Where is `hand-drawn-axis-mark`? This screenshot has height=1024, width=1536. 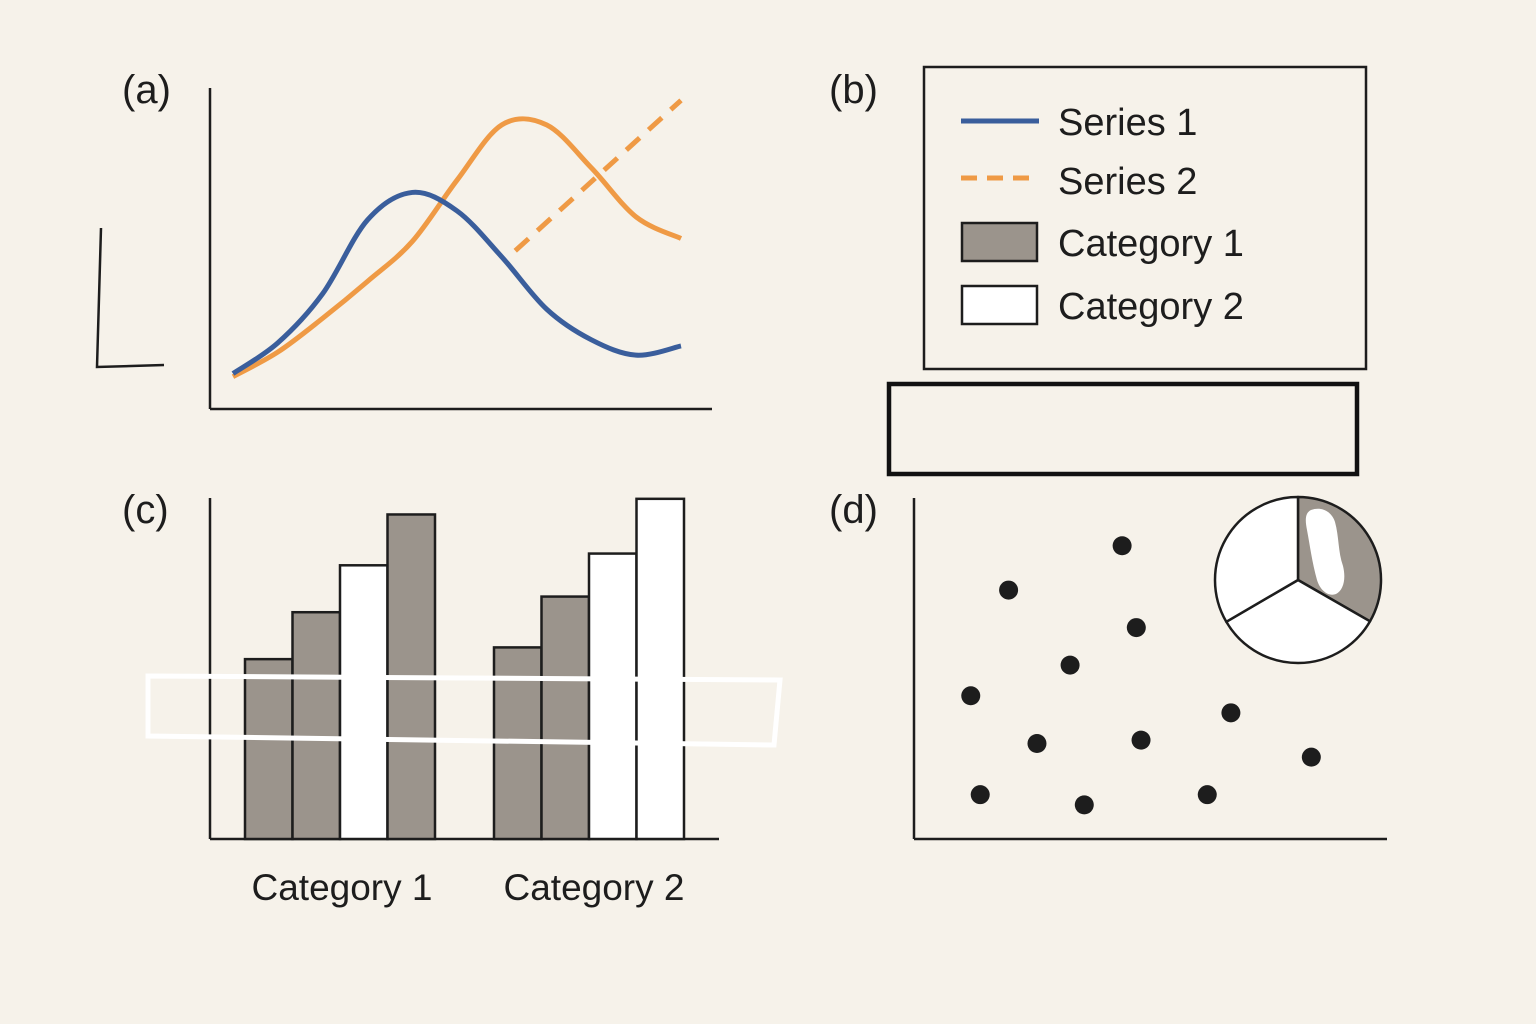 hand-drawn-axis-mark is located at coordinates (130, 298).